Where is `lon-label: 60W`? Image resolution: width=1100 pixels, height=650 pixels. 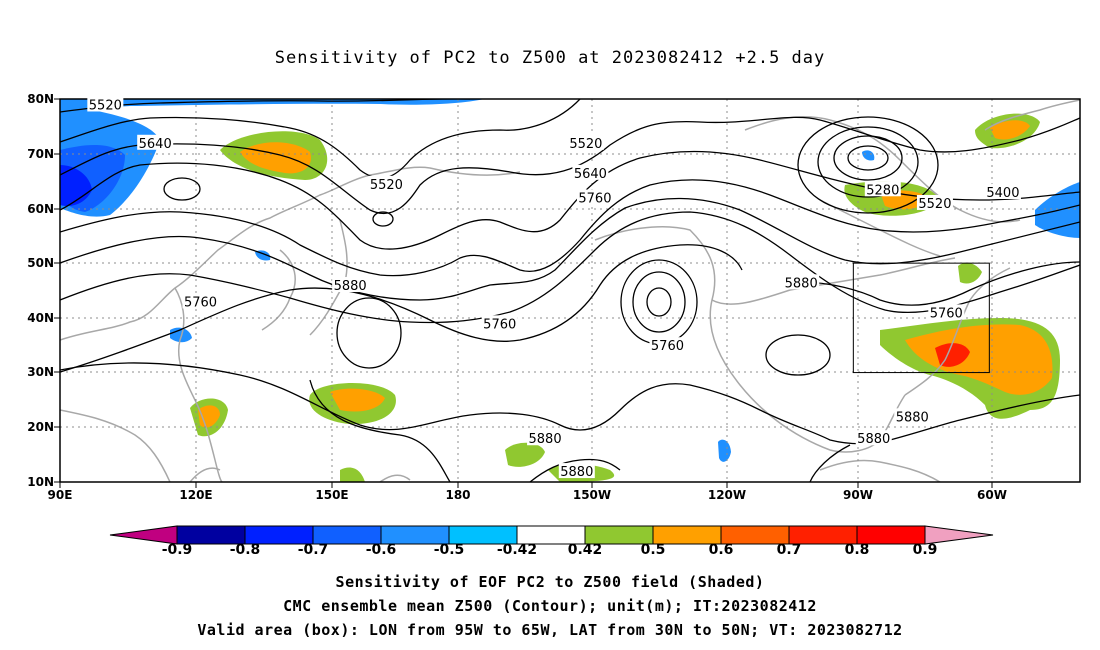
lon-label: 60W is located at coordinates (992, 495).